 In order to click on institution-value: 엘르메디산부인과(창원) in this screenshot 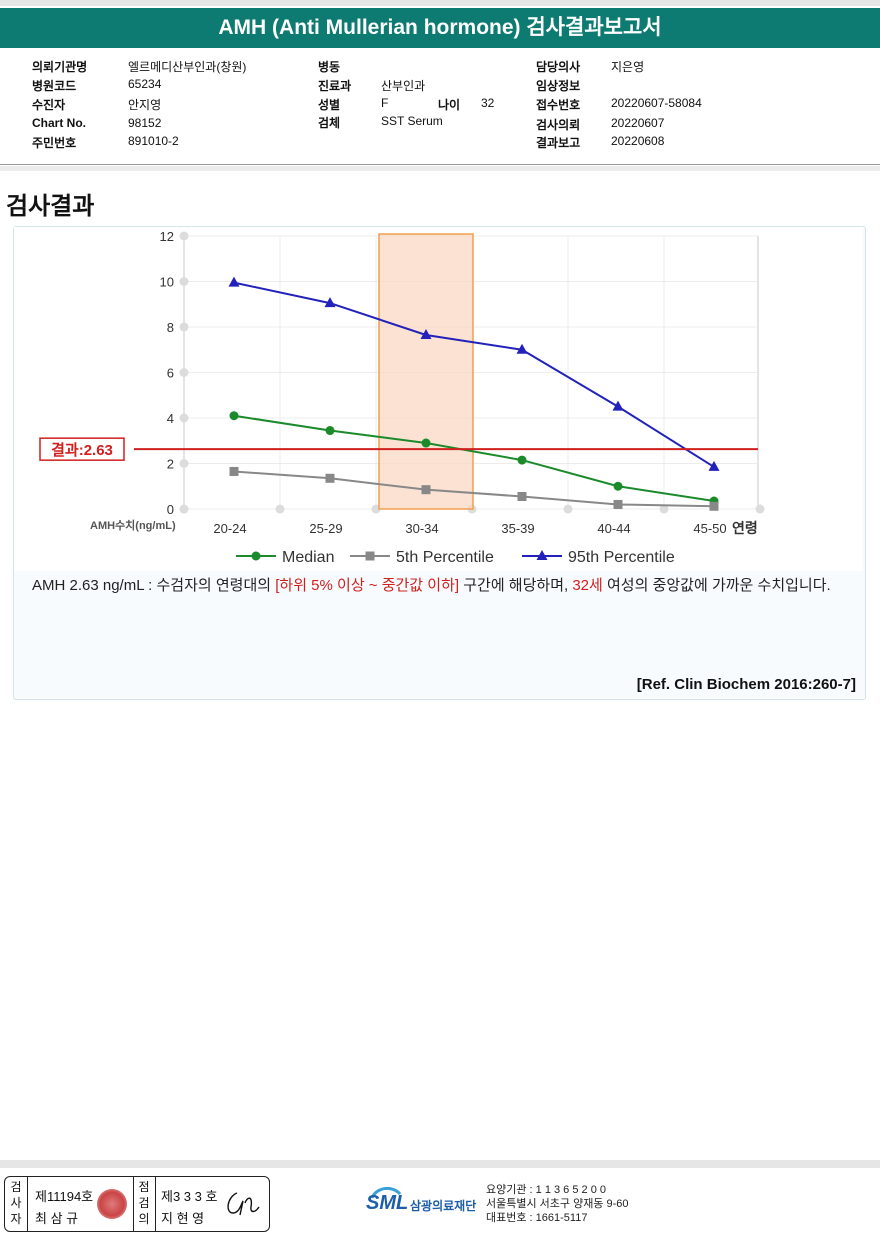, I will do `click(187, 67)`.